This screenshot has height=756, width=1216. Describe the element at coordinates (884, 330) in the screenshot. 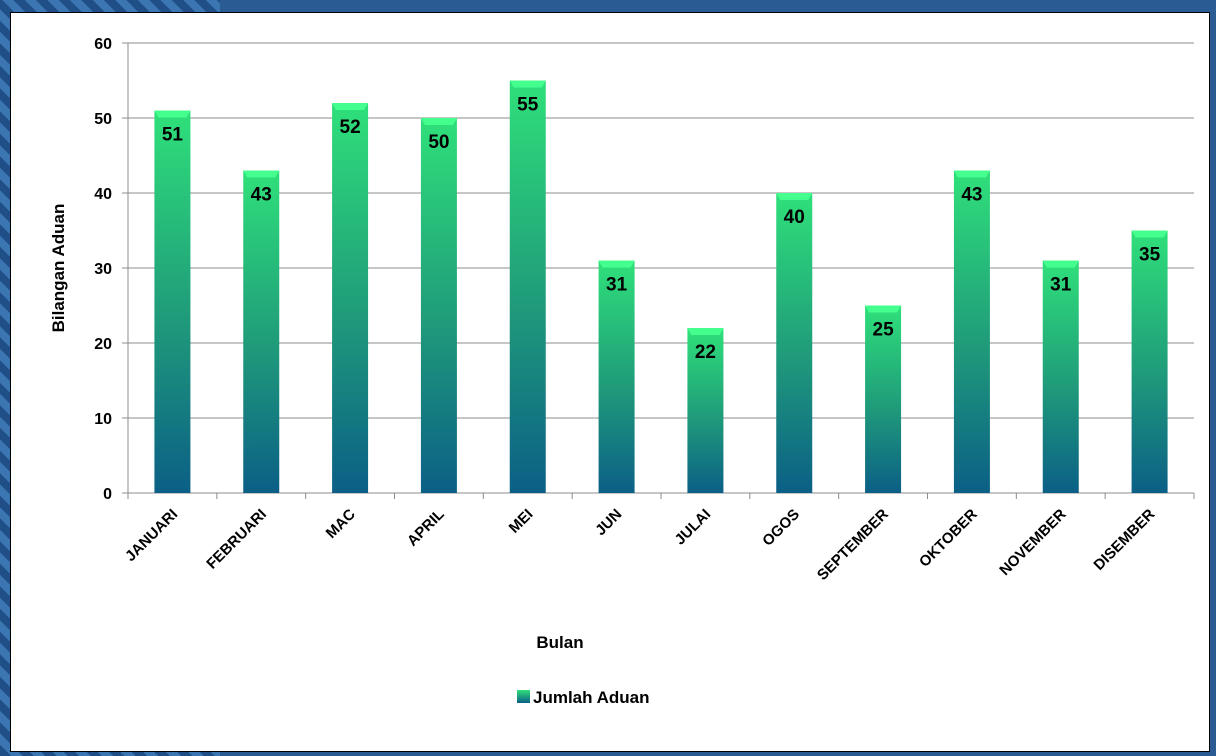

I see `data-label: 25` at that location.